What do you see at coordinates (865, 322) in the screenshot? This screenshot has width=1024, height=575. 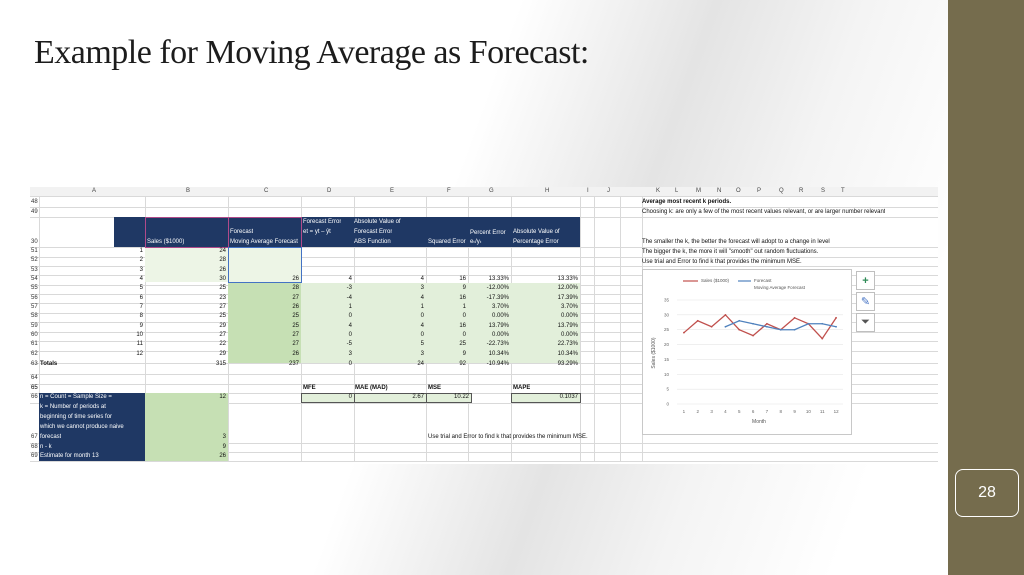 I see `chart-filter-button: ⏷` at bounding box center [865, 322].